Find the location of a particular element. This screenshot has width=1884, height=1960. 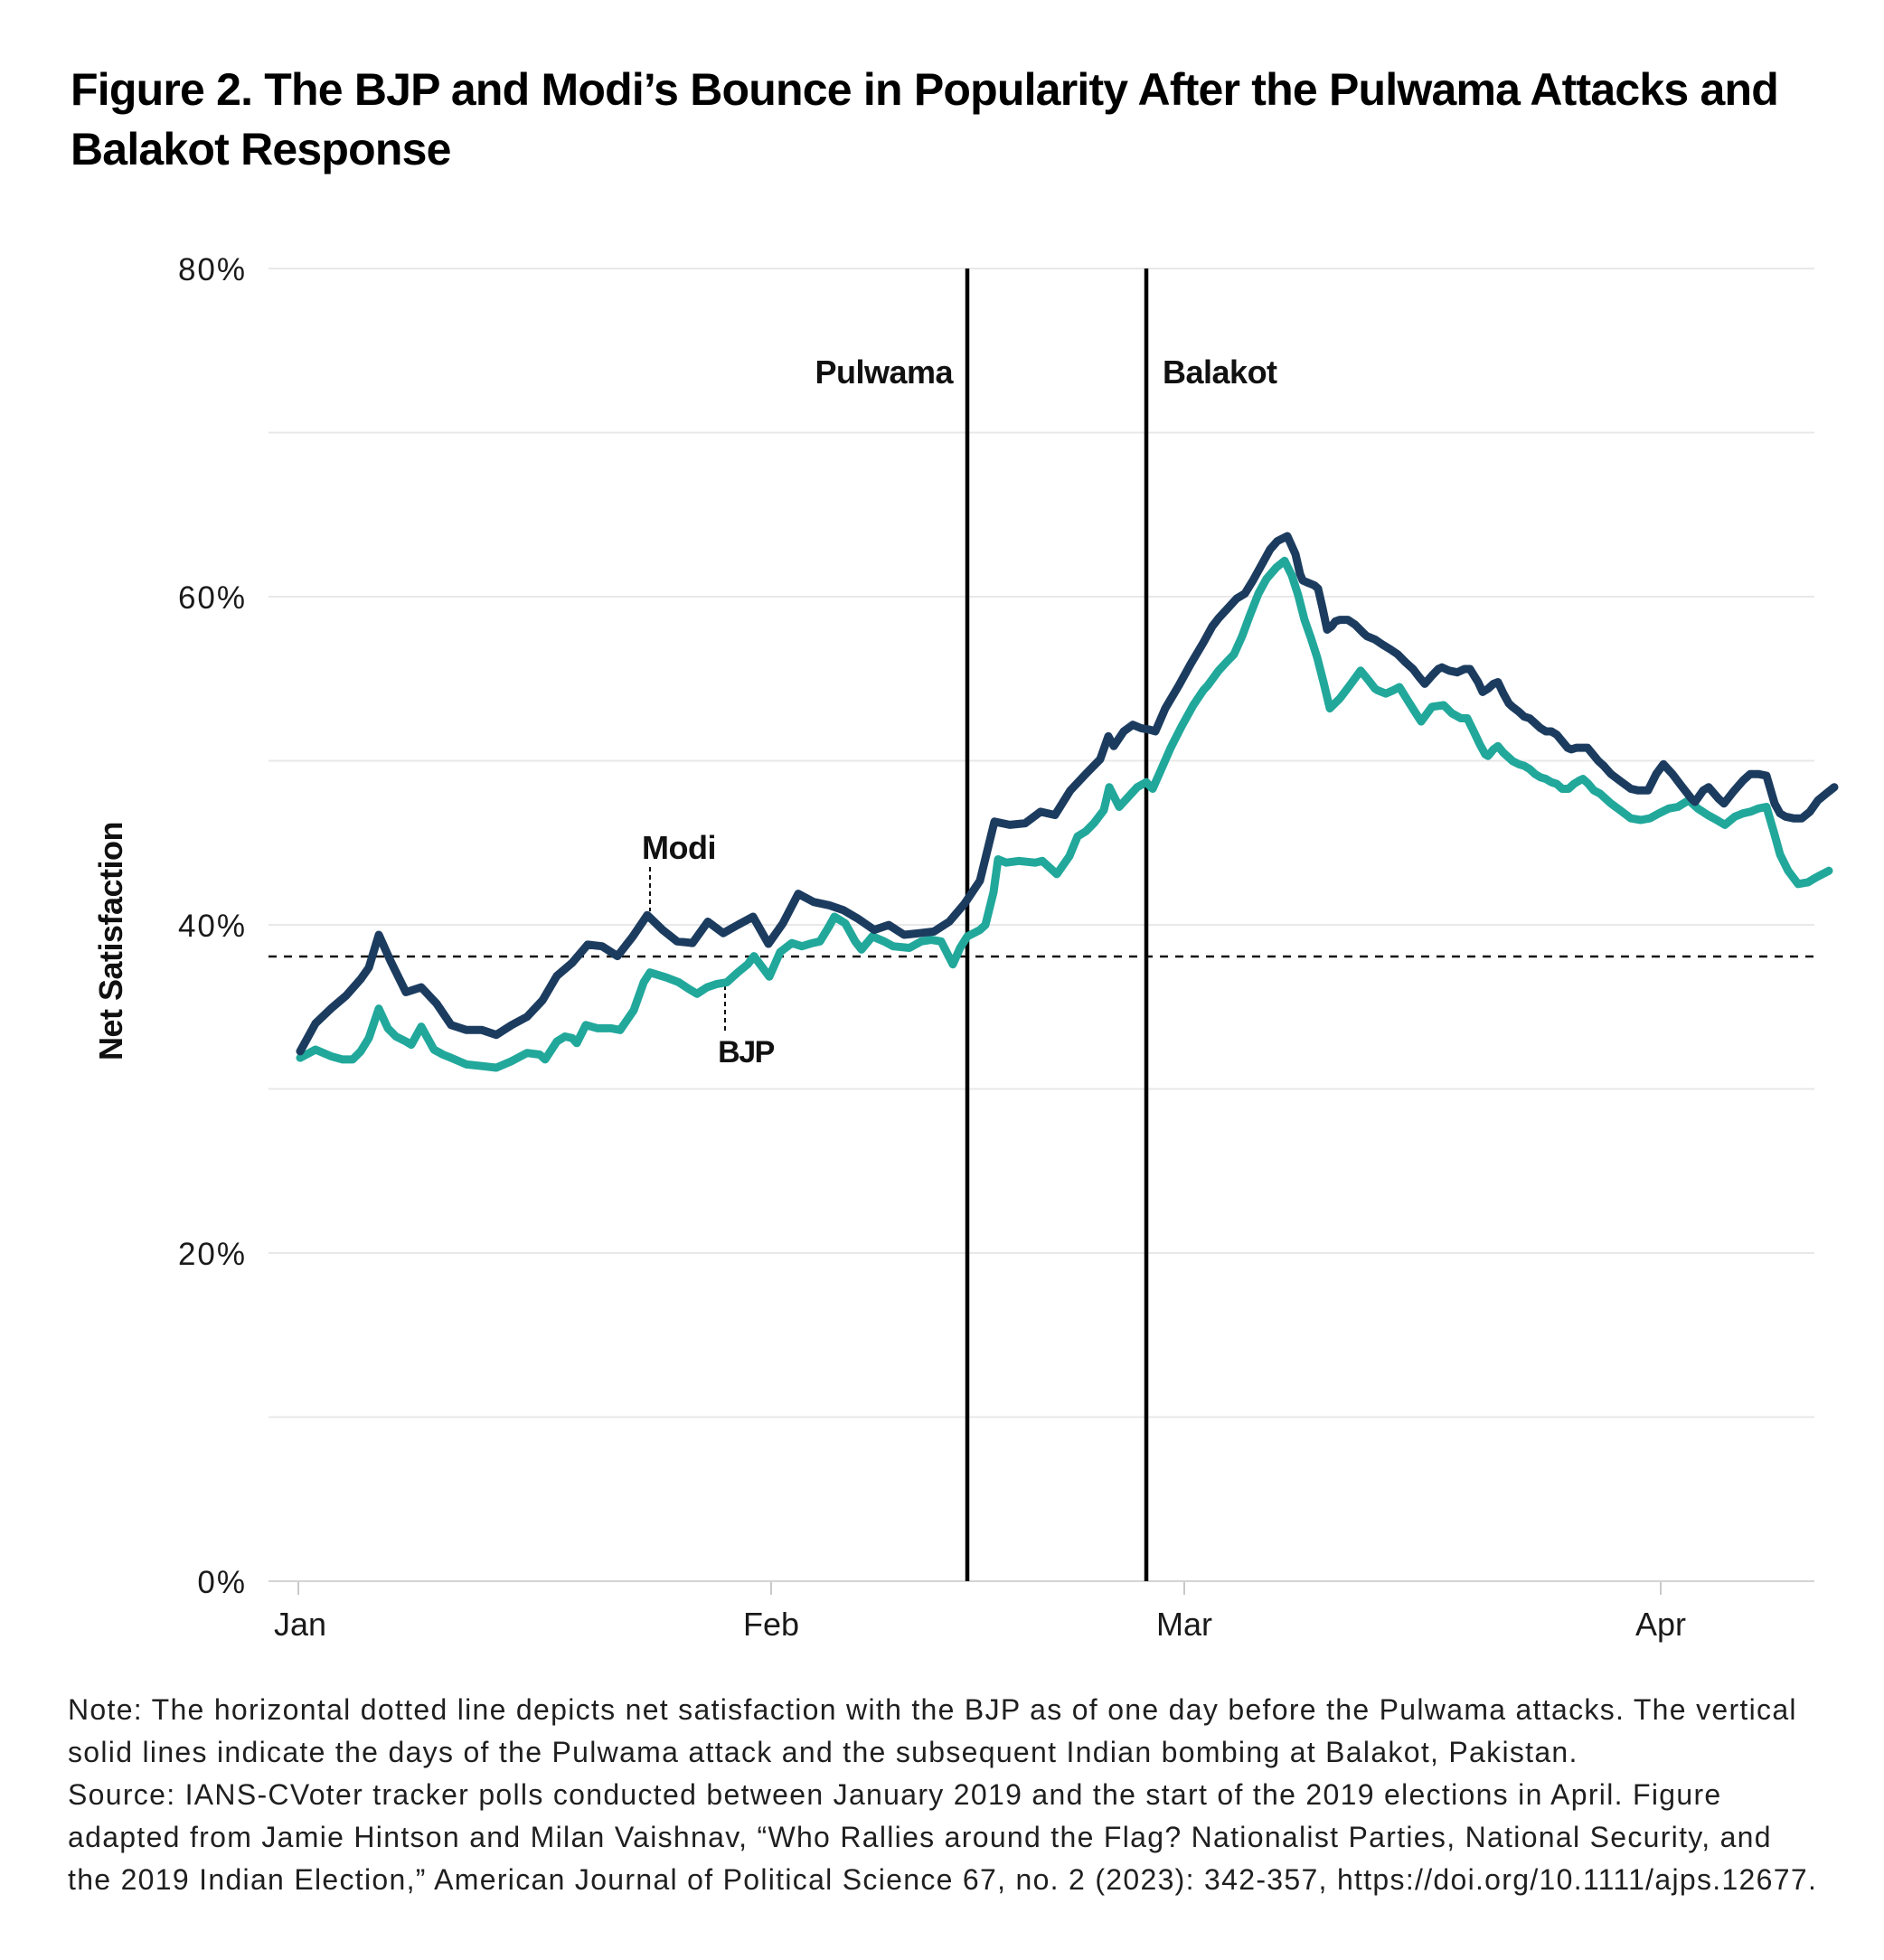

svg-text: Feb is located at coordinates (771, 1624).